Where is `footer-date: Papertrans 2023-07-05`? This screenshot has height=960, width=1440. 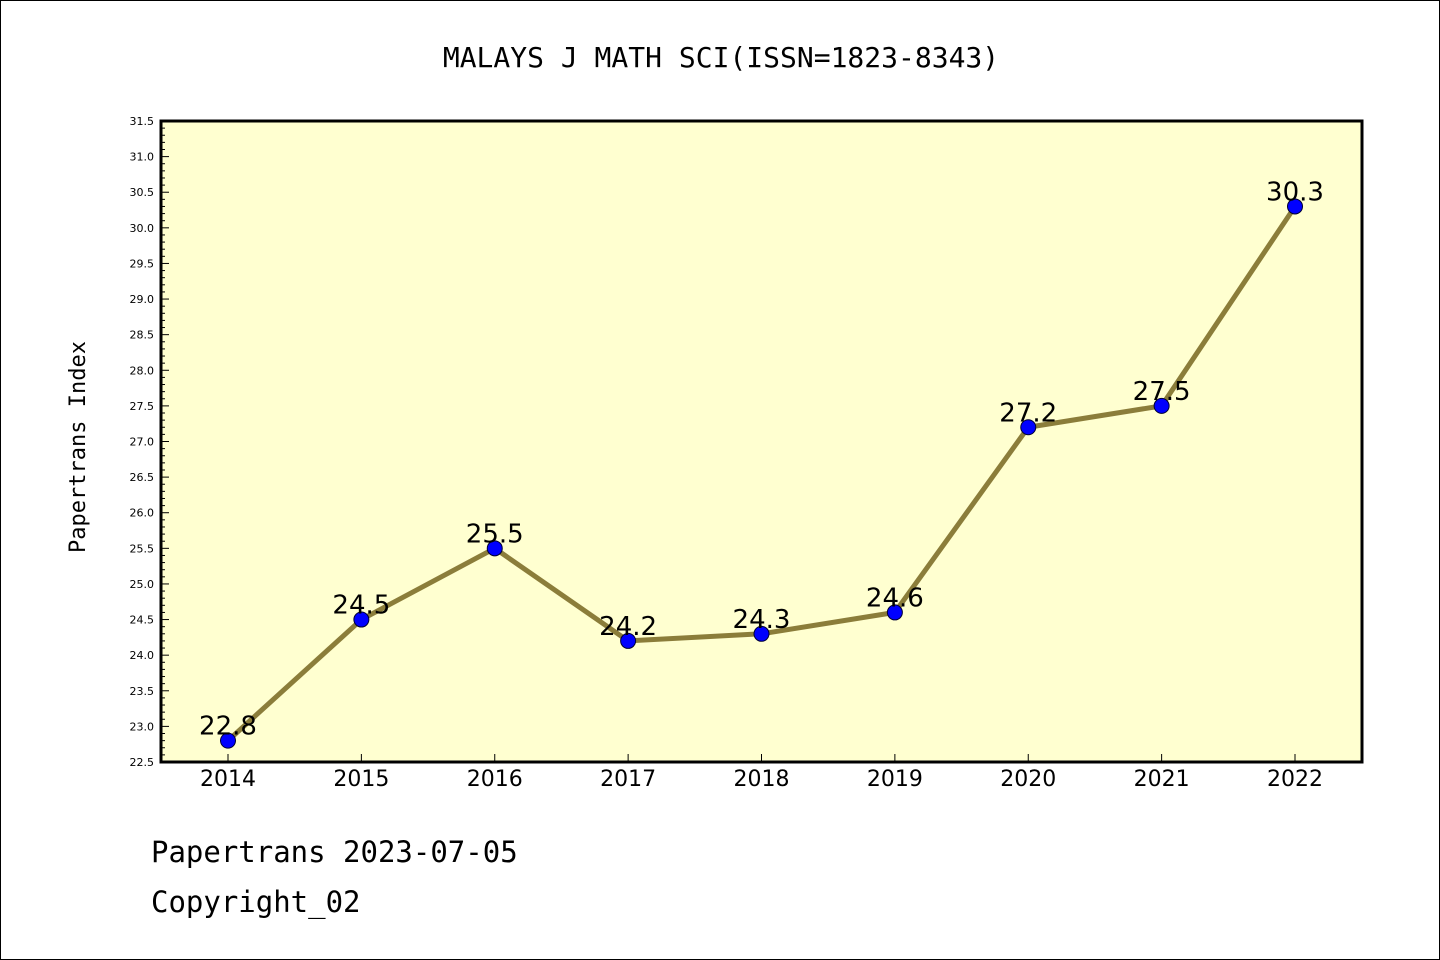 footer-date: Papertrans 2023-07-05 is located at coordinates (334, 852).